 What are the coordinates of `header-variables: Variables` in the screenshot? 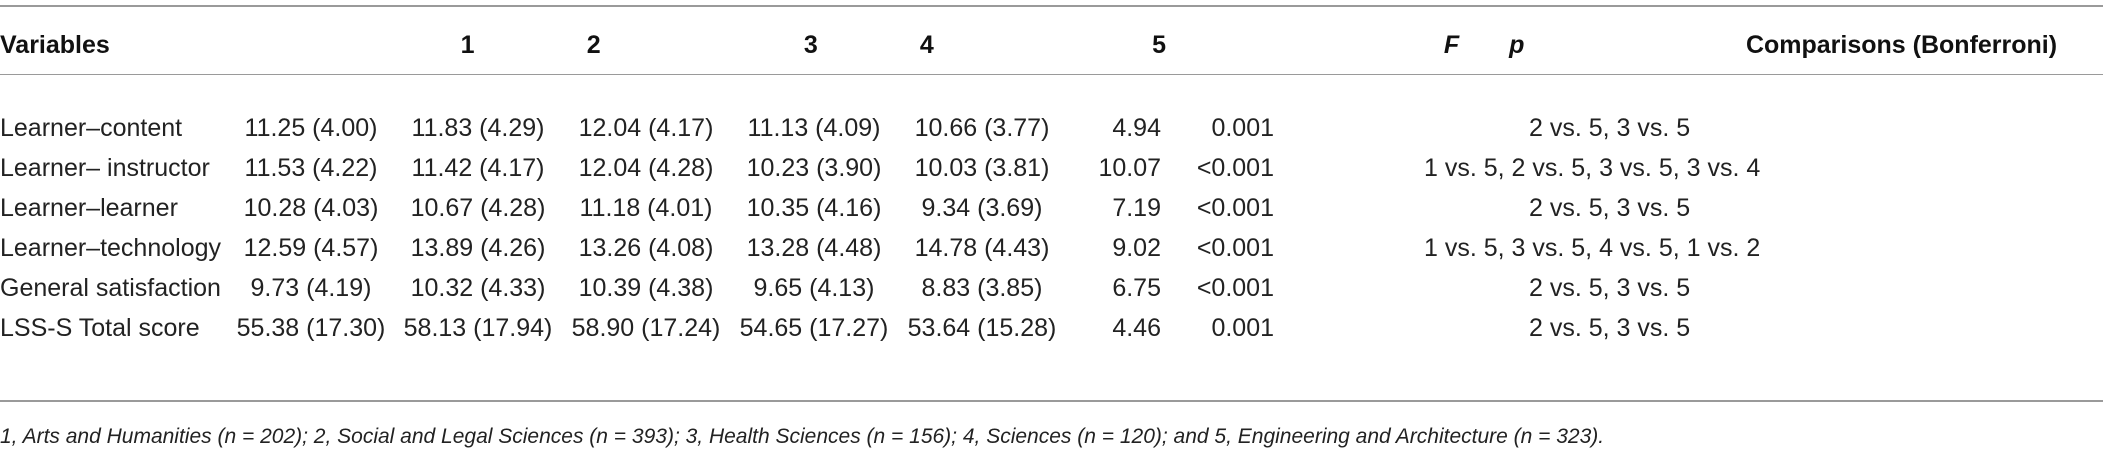 It's located at (55, 44).